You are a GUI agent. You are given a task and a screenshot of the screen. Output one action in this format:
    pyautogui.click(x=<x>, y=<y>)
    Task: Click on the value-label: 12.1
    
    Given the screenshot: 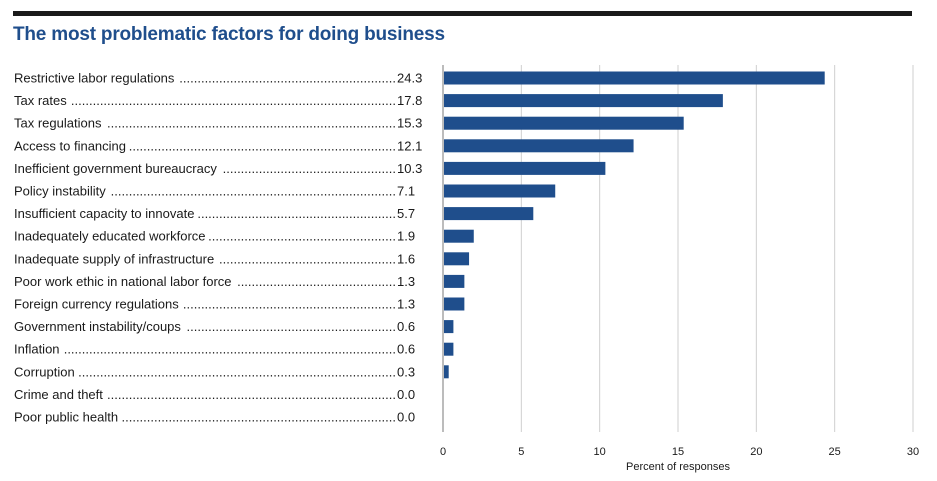 What is the action you would take?
    pyautogui.click(x=409, y=145)
    